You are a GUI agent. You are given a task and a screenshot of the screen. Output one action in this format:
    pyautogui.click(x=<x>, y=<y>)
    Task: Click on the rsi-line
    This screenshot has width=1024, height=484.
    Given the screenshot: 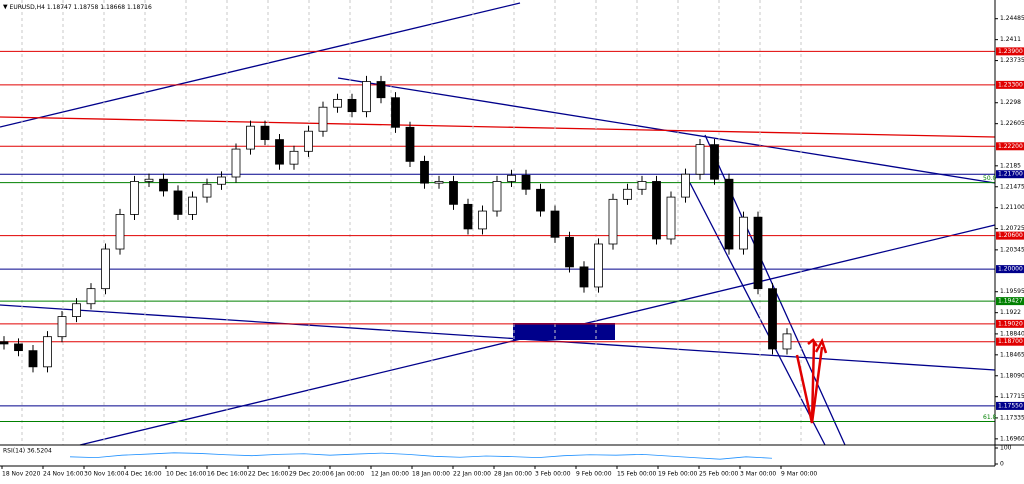 What is the action you would take?
    pyautogui.click(x=421, y=456)
    